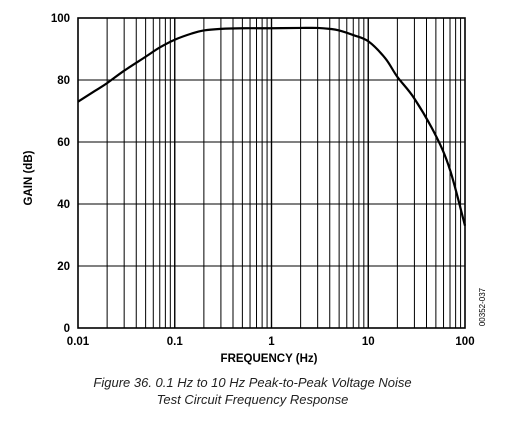 The image size is (505, 428). I want to click on y-tick-label: 60, so click(63, 143).